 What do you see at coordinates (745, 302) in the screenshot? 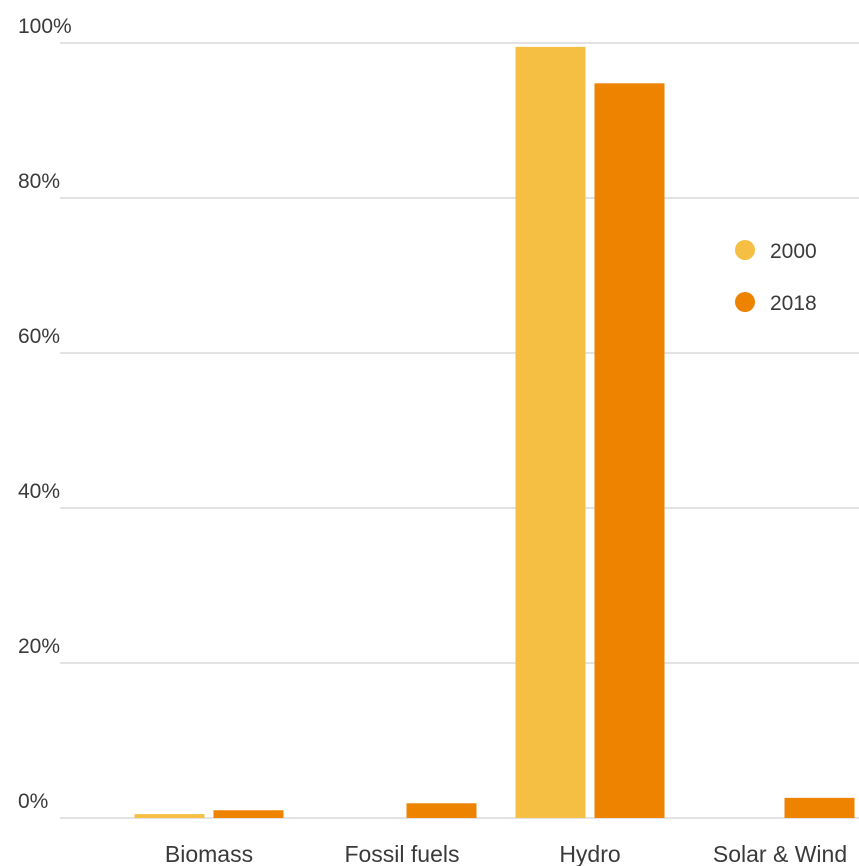
I see `legend-swatch-2018` at bounding box center [745, 302].